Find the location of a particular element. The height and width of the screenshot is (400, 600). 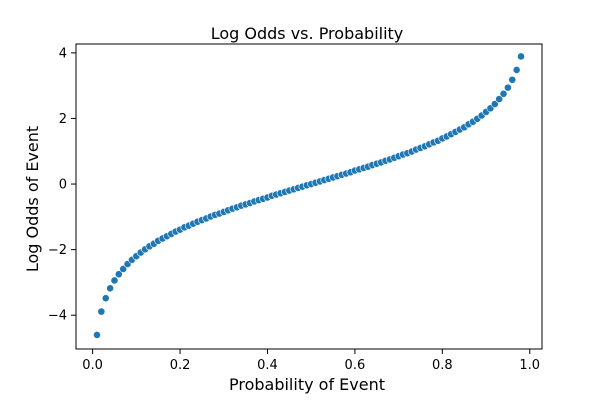

x-tick-label: 0.8 is located at coordinates (442, 365).